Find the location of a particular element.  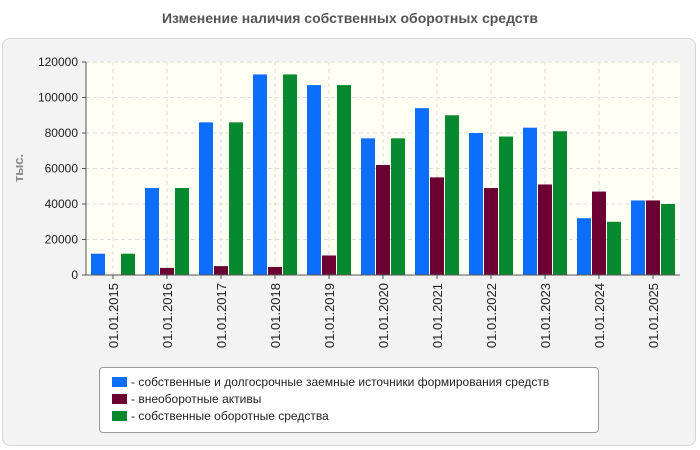

bar-series-3-01.01.2019 is located at coordinates (344, 180).